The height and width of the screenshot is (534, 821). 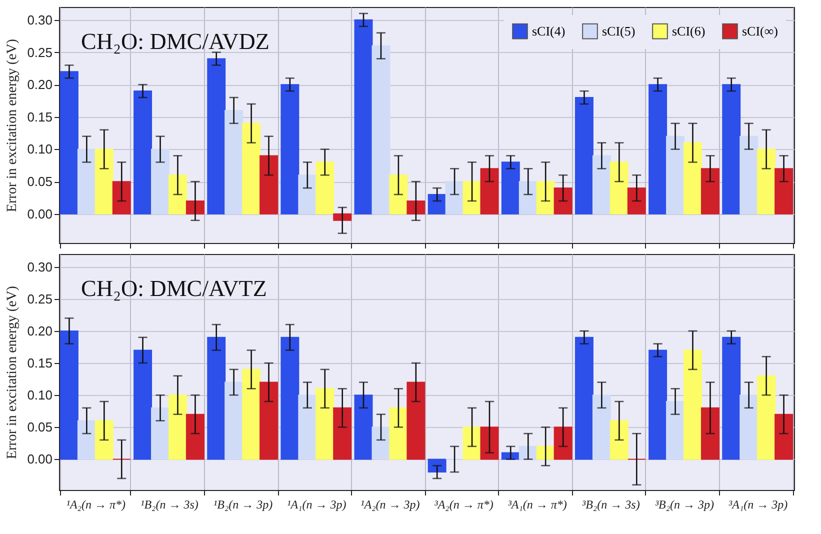 I want to click on x-tick-label: ³B₂(n → 3s), so click(x=611, y=505).